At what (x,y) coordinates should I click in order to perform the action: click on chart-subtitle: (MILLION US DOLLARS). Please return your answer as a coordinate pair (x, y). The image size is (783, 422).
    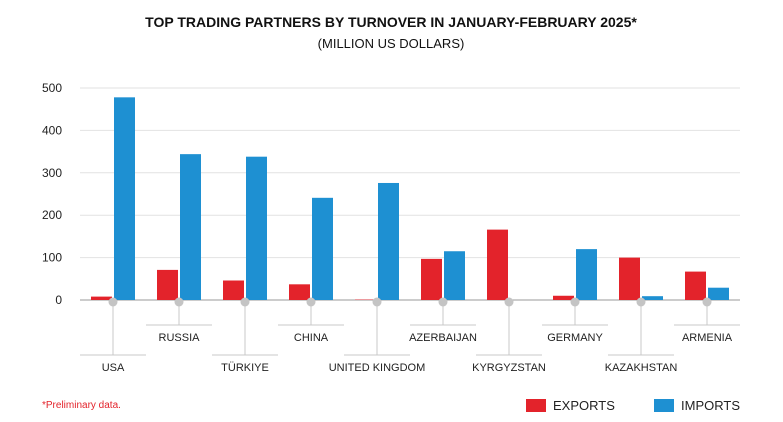
    Looking at the image, I should click on (391, 43).